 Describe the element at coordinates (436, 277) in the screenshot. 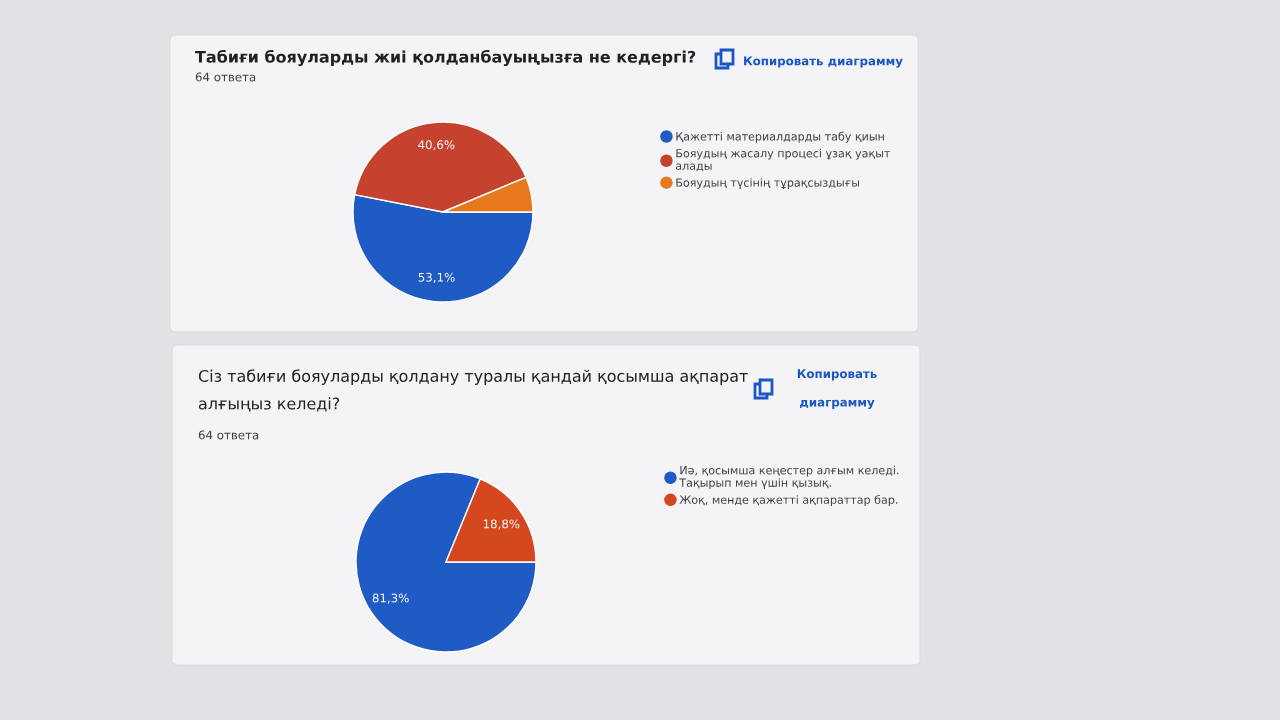

I see `data-label: 53,1%` at that location.